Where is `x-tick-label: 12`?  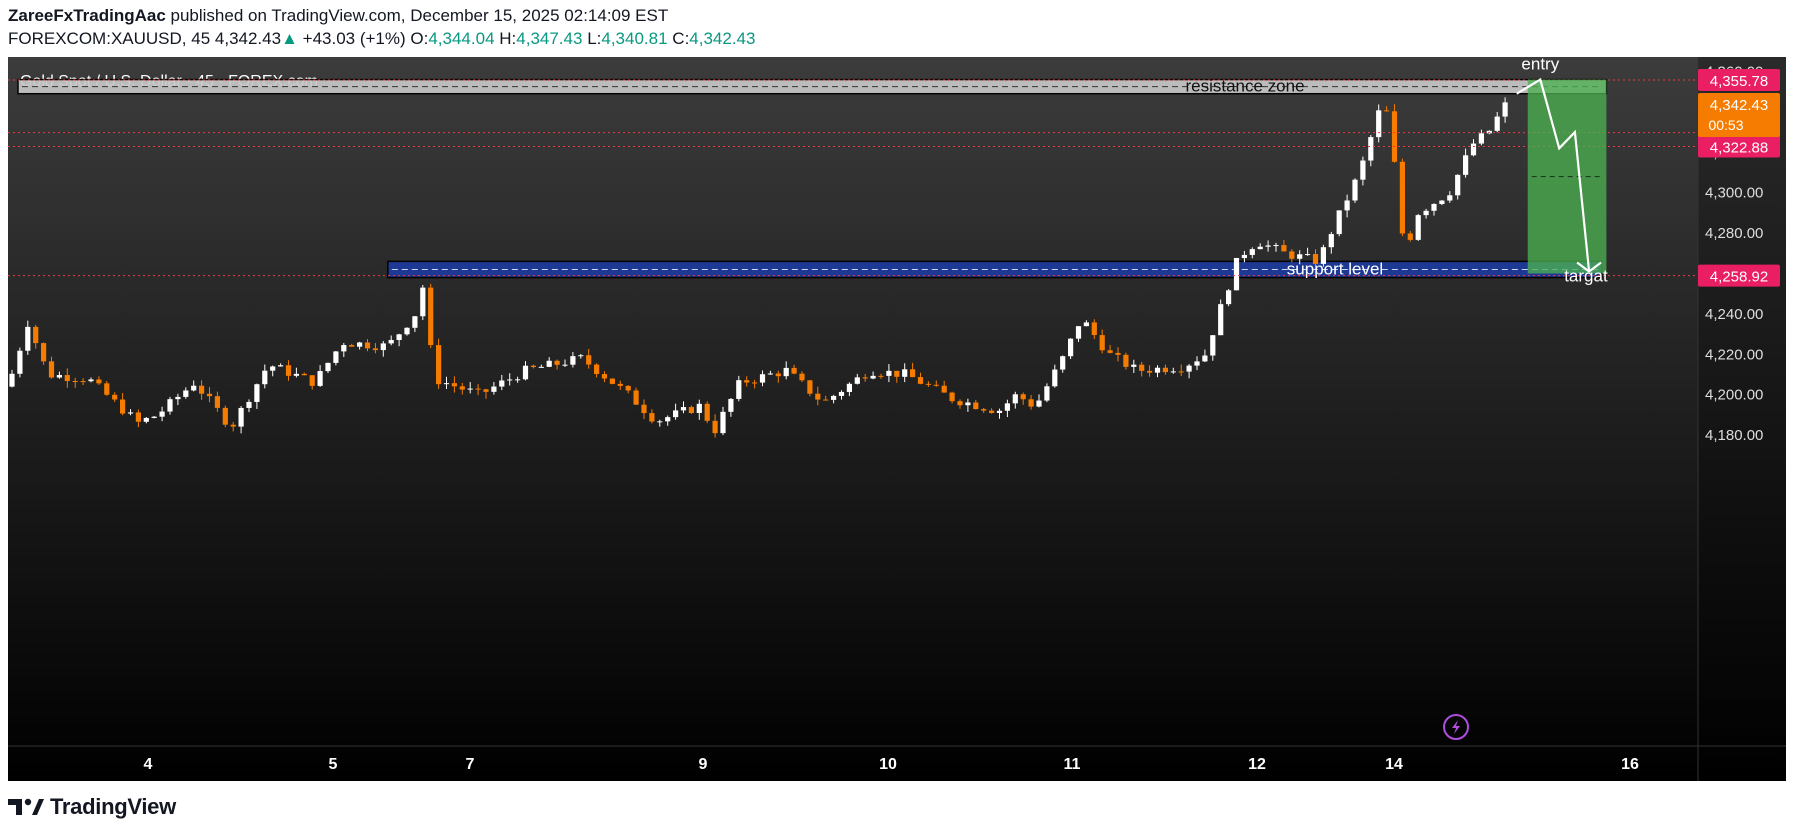 x-tick-label: 12 is located at coordinates (1257, 764).